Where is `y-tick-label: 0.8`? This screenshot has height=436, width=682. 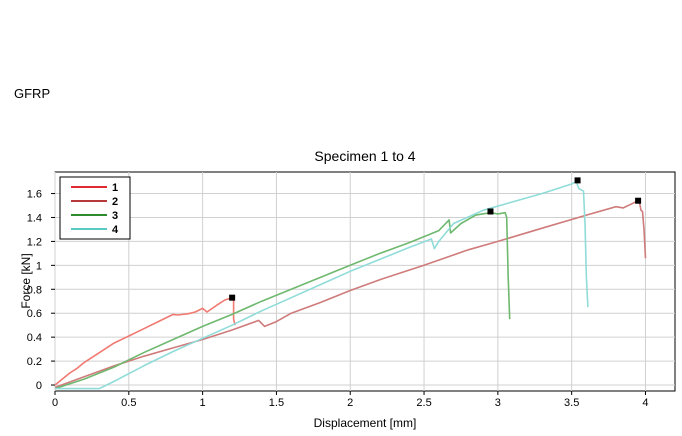 y-tick-label: 0.8 is located at coordinates (34, 290).